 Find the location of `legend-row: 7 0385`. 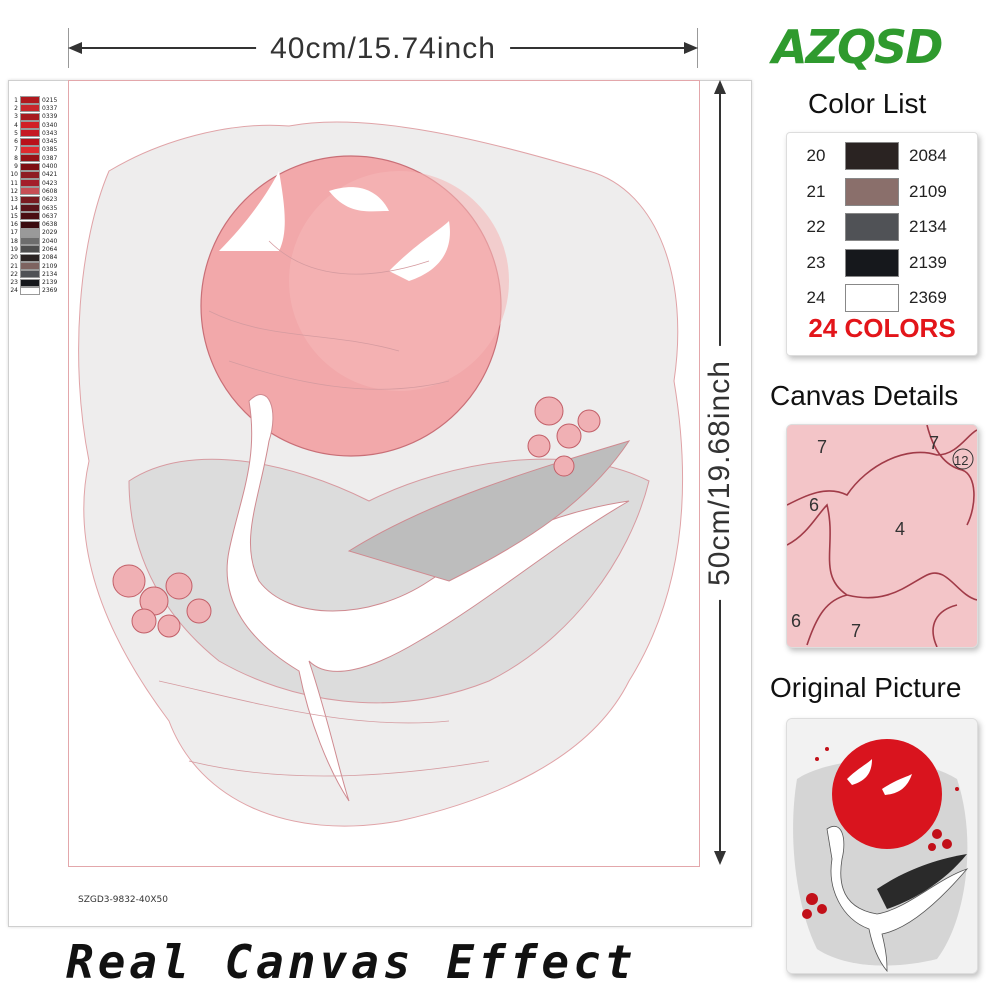

legend-row: 7 0385 is located at coordinates (34, 149).